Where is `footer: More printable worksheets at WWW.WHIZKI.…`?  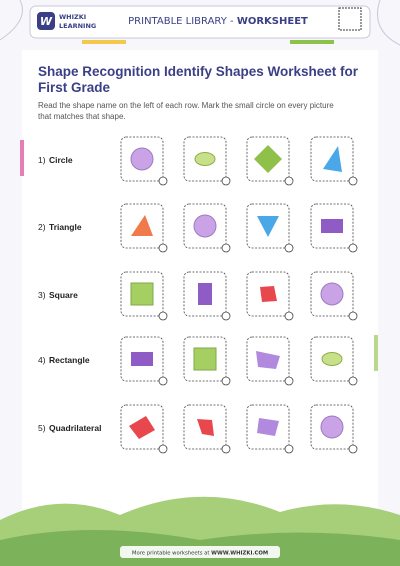 footer: More printable worksheets at WWW.WHIZKI.… is located at coordinates (200, 554).